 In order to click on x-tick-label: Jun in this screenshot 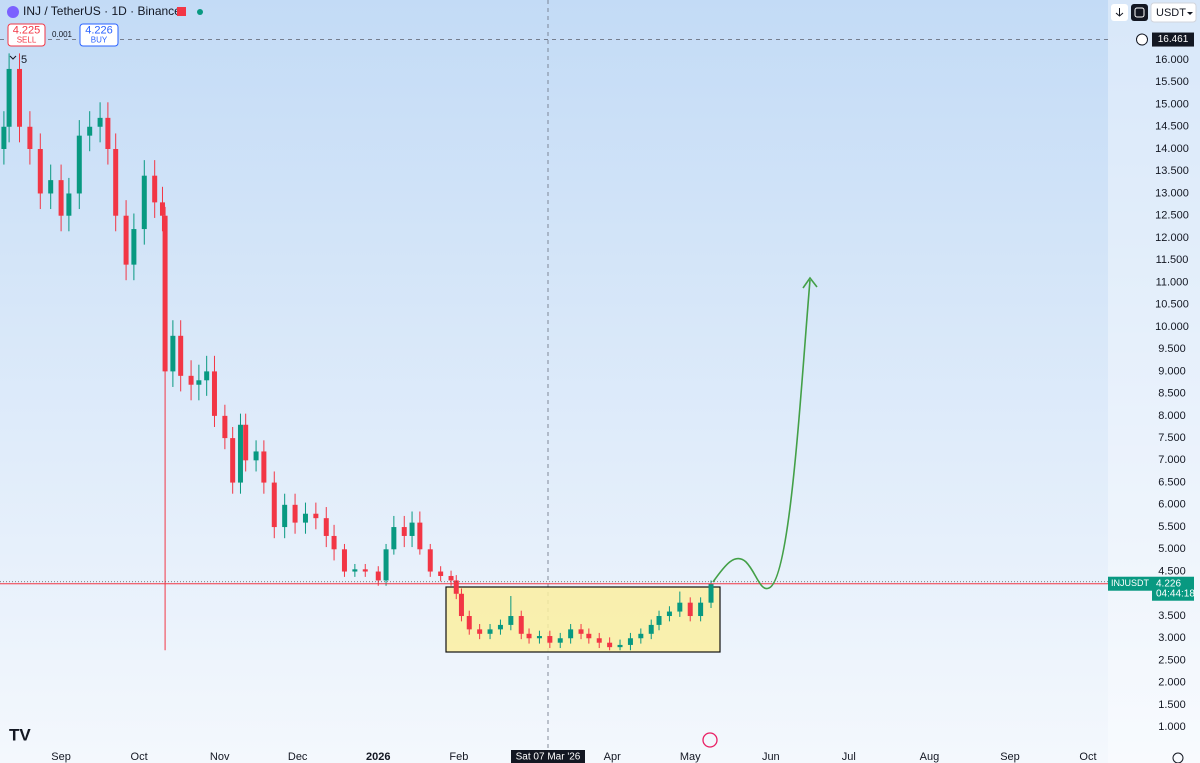, I will do `click(771, 757)`.